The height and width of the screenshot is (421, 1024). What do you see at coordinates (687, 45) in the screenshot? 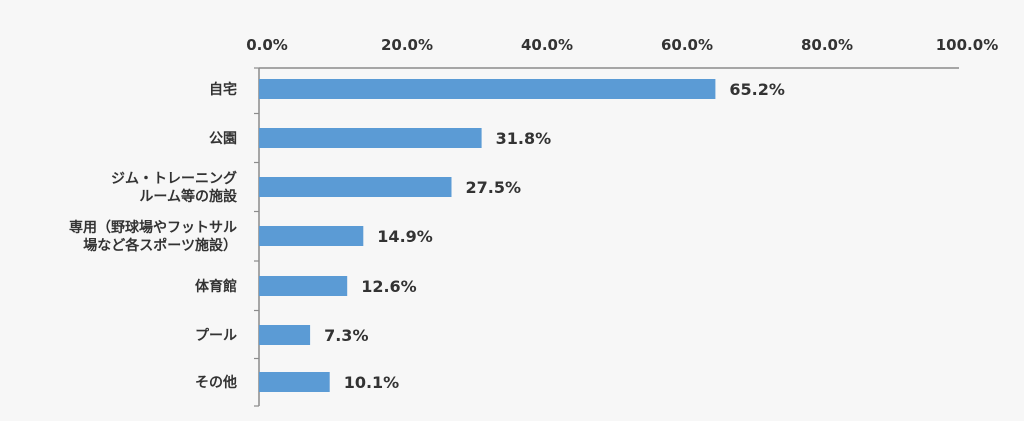
I see `x-tick-label: 60.0%` at bounding box center [687, 45].